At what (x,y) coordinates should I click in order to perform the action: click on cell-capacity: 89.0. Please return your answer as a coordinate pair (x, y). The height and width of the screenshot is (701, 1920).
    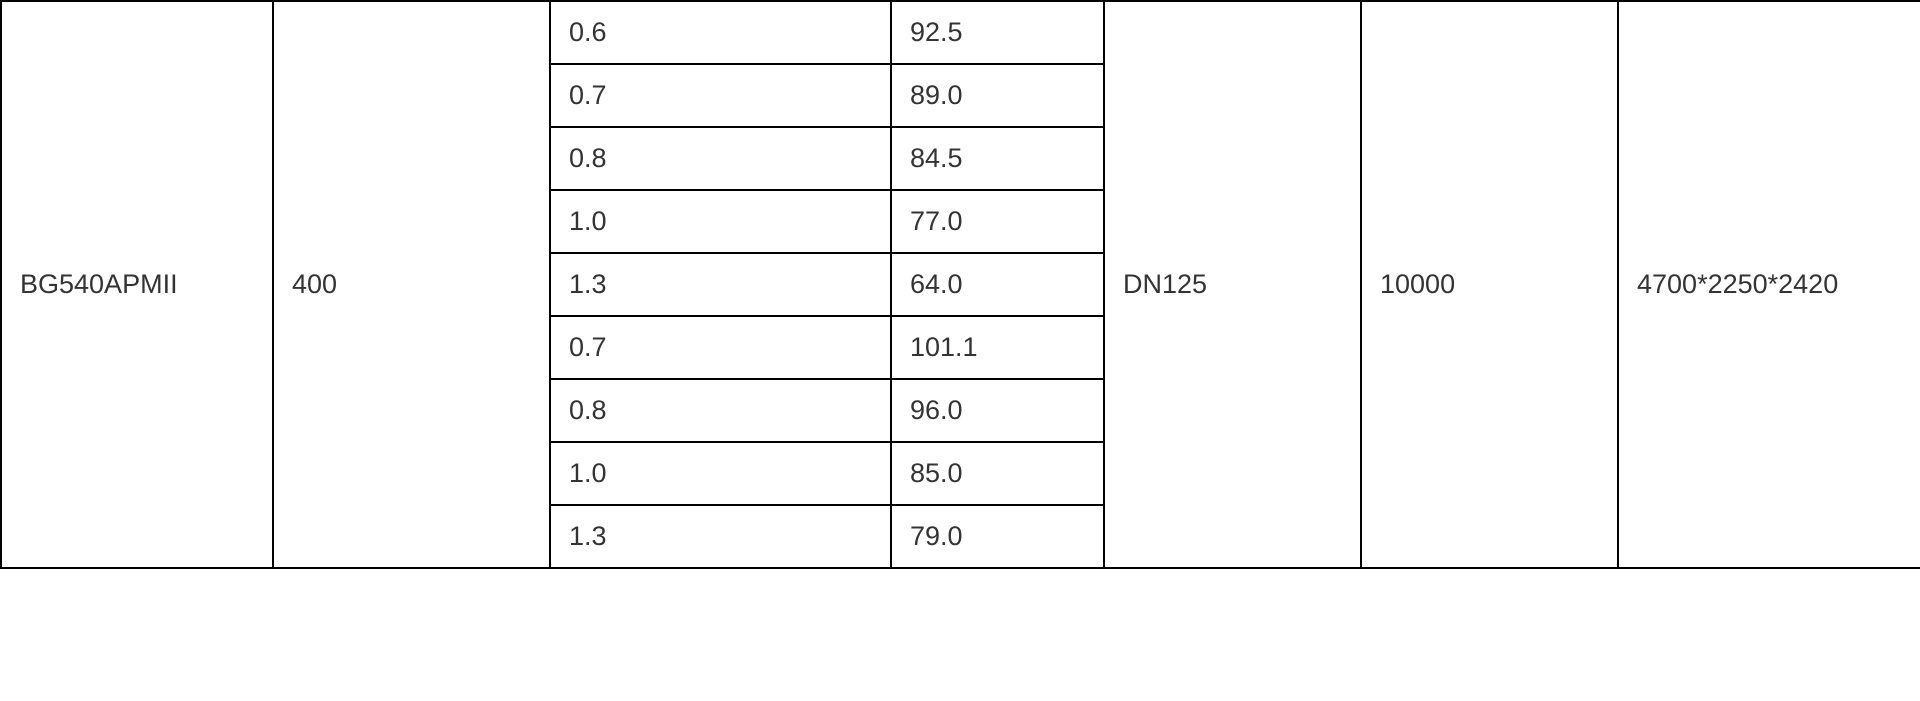
    Looking at the image, I should click on (997, 95).